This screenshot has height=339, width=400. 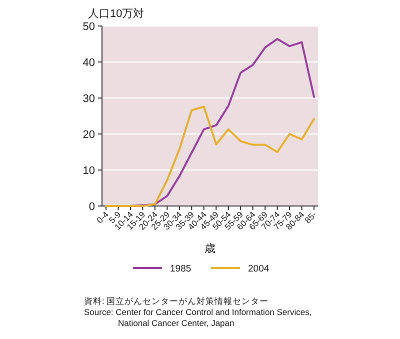 What do you see at coordinates (88, 27) in the screenshot?
I see `y-tick-label: 50` at bounding box center [88, 27].